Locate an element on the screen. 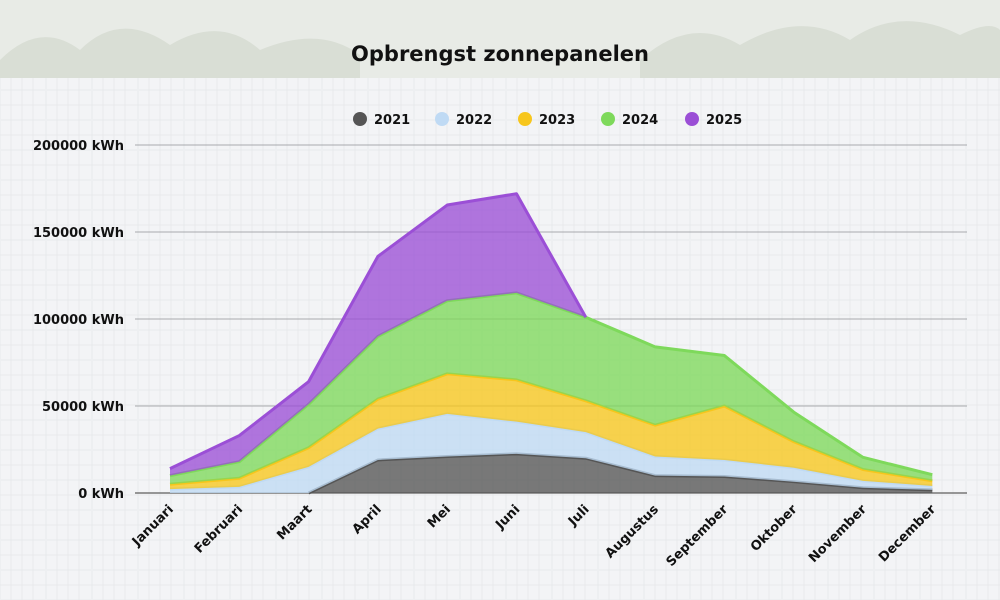 The width and height of the screenshot is (1000, 600). legend-label-2021: 2021 is located at coordinates (392, 120).